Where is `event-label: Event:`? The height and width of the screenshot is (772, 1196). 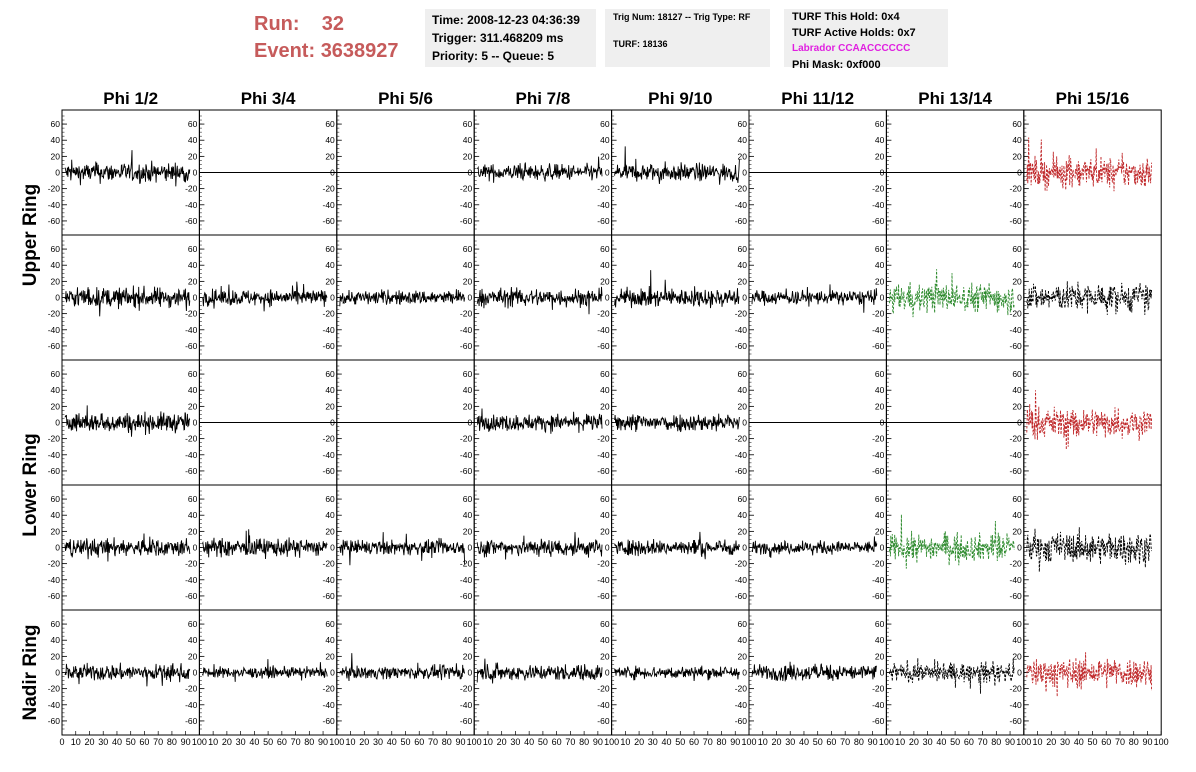
event-label: Event: is located at coordinates (285, 51).